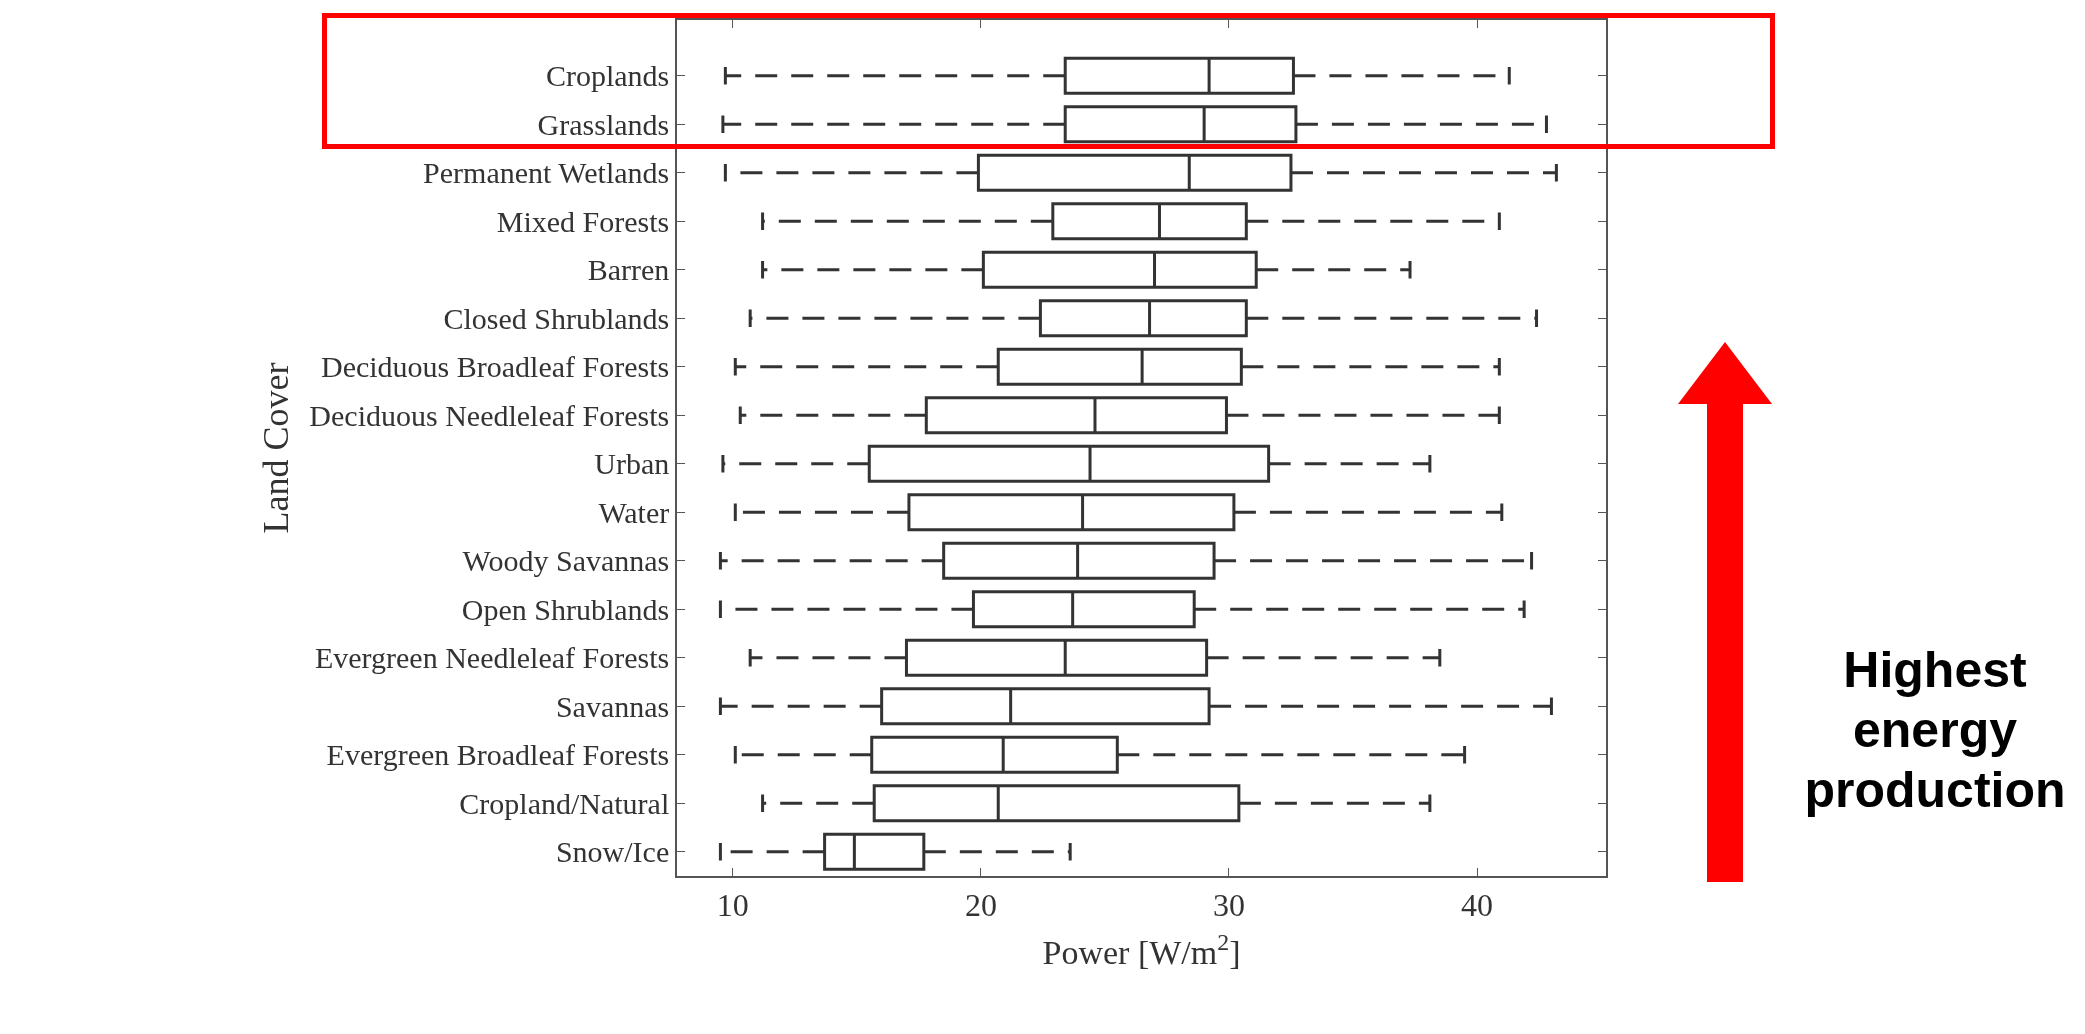 The height and width of the screenshot is (1034, 2085). I want to click on y-tick-label: Mixed Forests, so click(583, 221).